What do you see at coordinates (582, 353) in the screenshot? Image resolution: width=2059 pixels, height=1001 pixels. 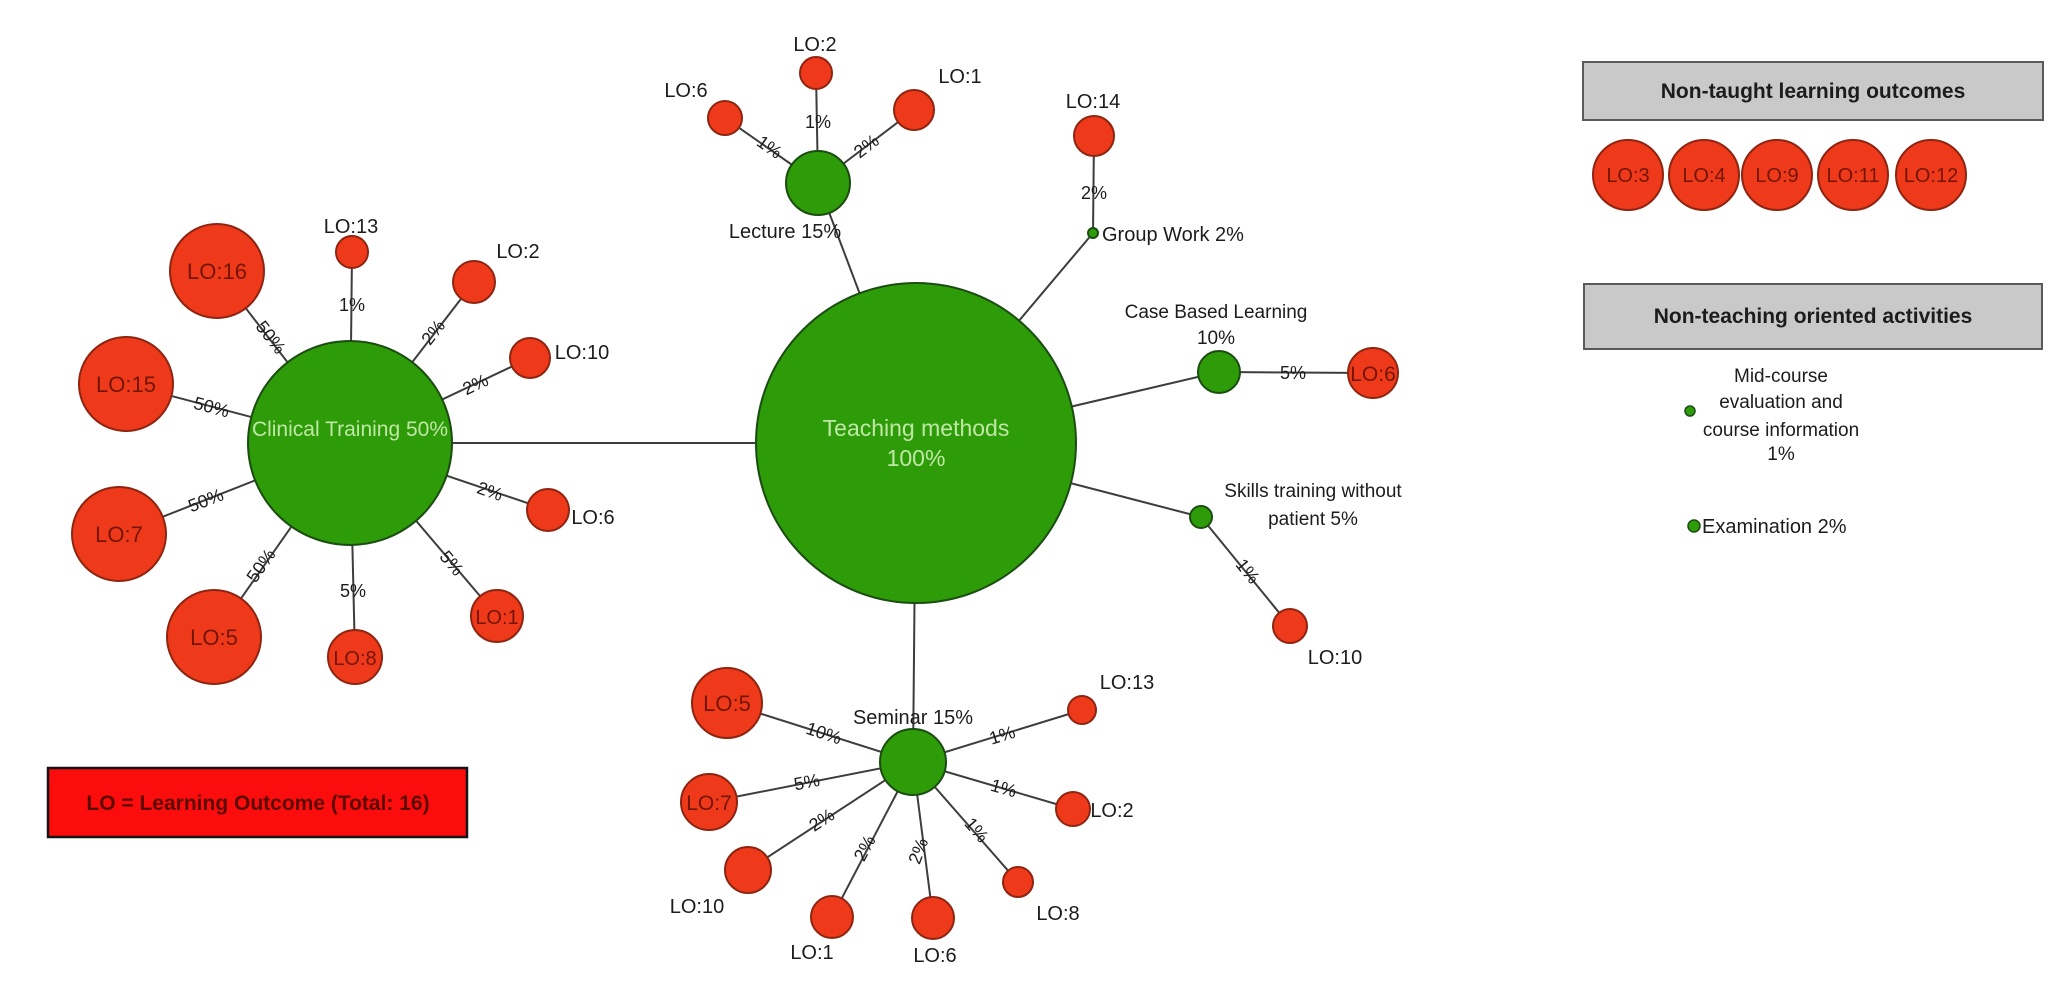 I see `node-ct_lo10-label: LO:10` at bounding box center [582, 353].